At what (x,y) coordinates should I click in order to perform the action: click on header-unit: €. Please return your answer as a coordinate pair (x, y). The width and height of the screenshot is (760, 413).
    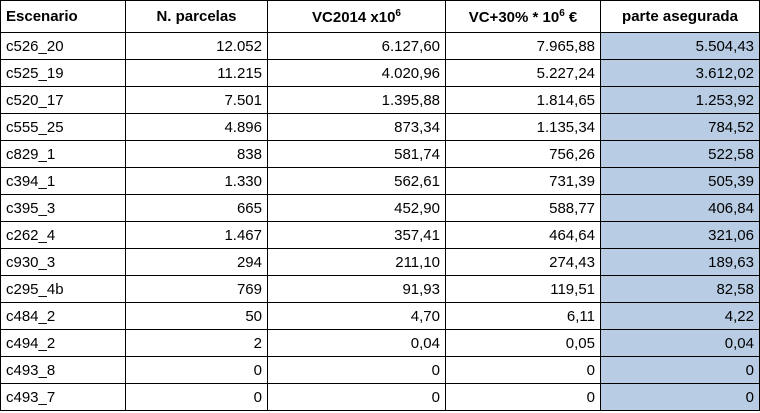
    Looking at the image, I should click on (571, 17).